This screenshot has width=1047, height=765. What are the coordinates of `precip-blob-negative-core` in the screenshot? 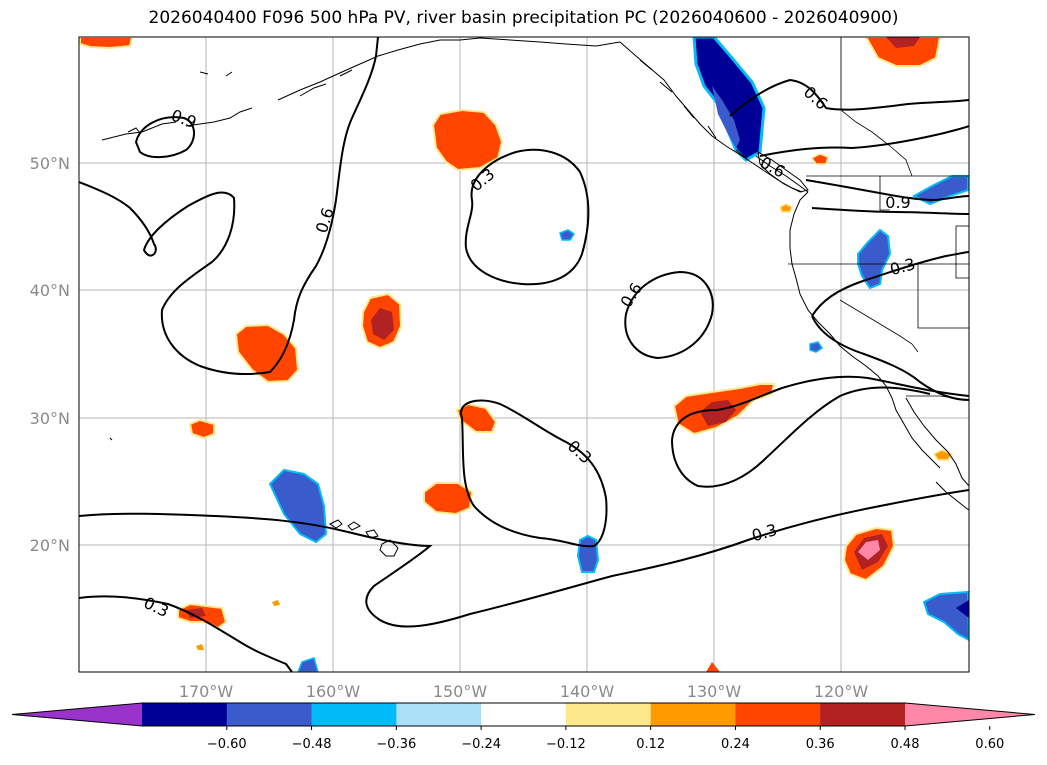 It's located at (962, 609).